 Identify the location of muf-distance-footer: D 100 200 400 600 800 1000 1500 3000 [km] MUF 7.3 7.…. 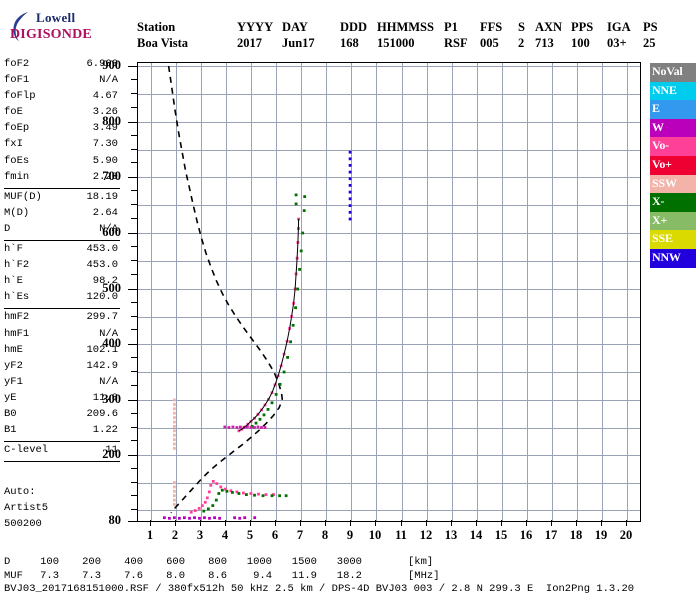
(319, 576).